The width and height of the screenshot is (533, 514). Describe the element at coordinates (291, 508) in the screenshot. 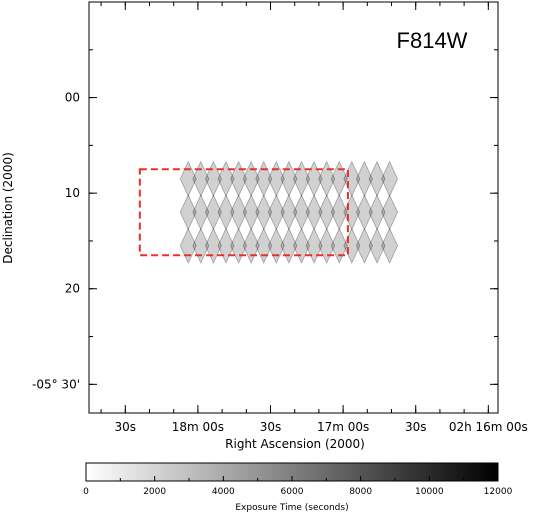

I see `colorbar-title: Exposure Time (seconds)` at that location.